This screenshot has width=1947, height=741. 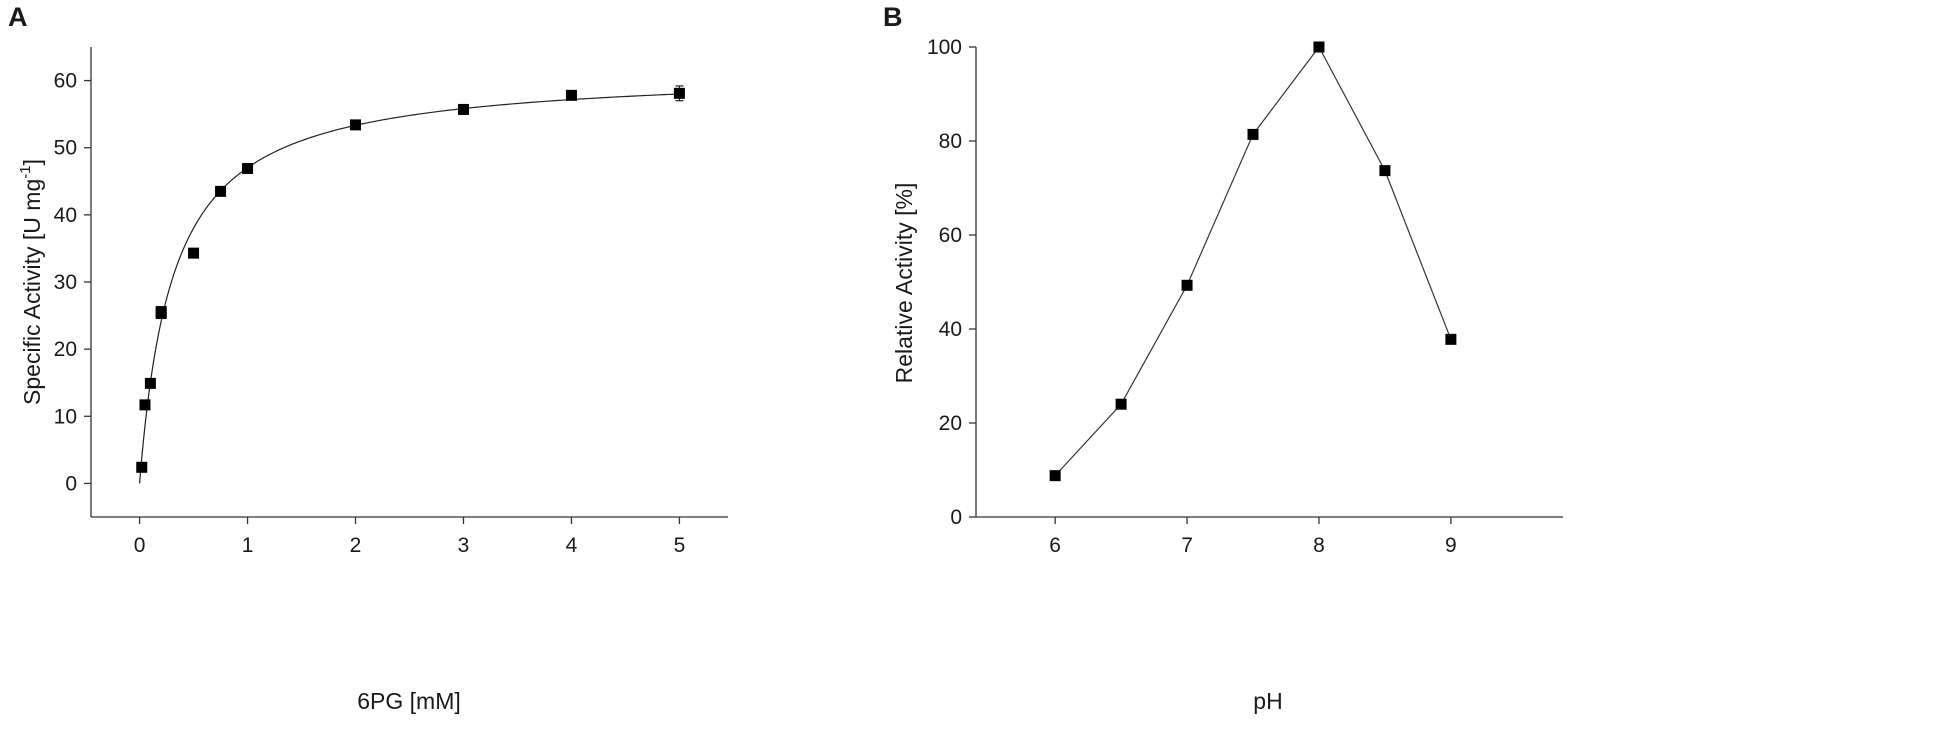 I want to click on panel-b-y-axis-title: Relative Activity [%], so click(x=904, y=283).